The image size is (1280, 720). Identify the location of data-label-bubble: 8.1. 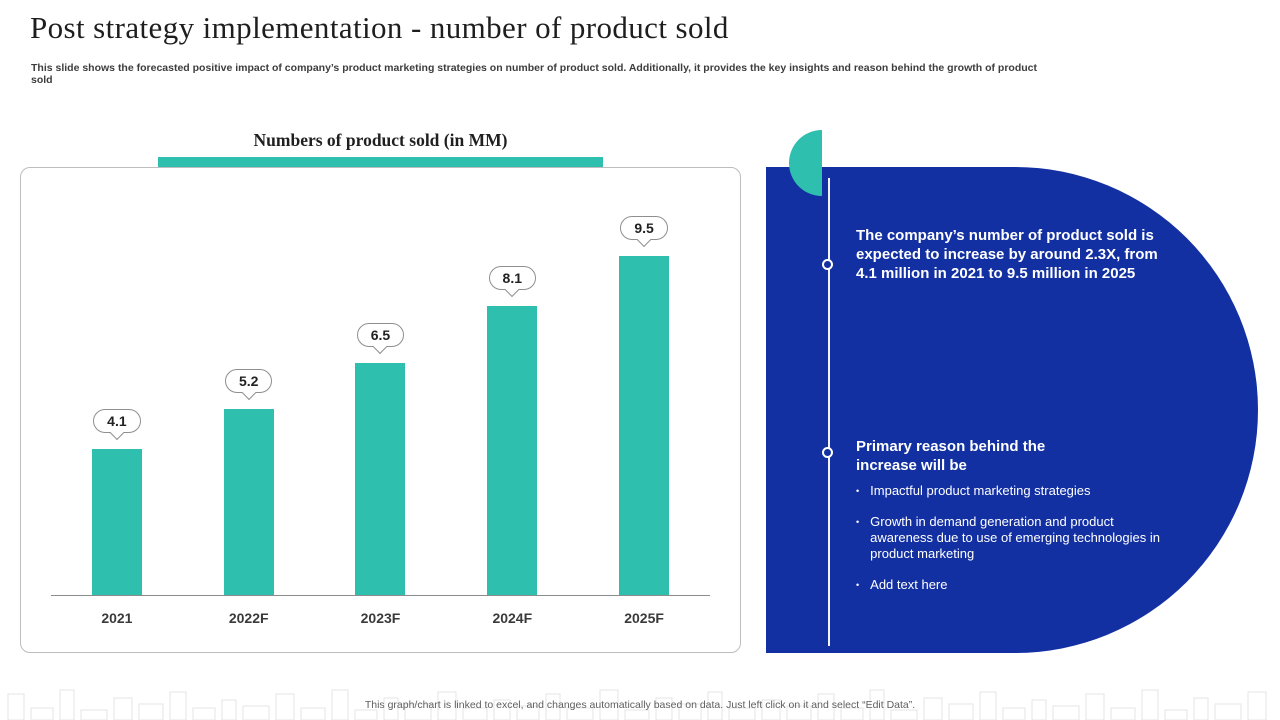
(512, 278).